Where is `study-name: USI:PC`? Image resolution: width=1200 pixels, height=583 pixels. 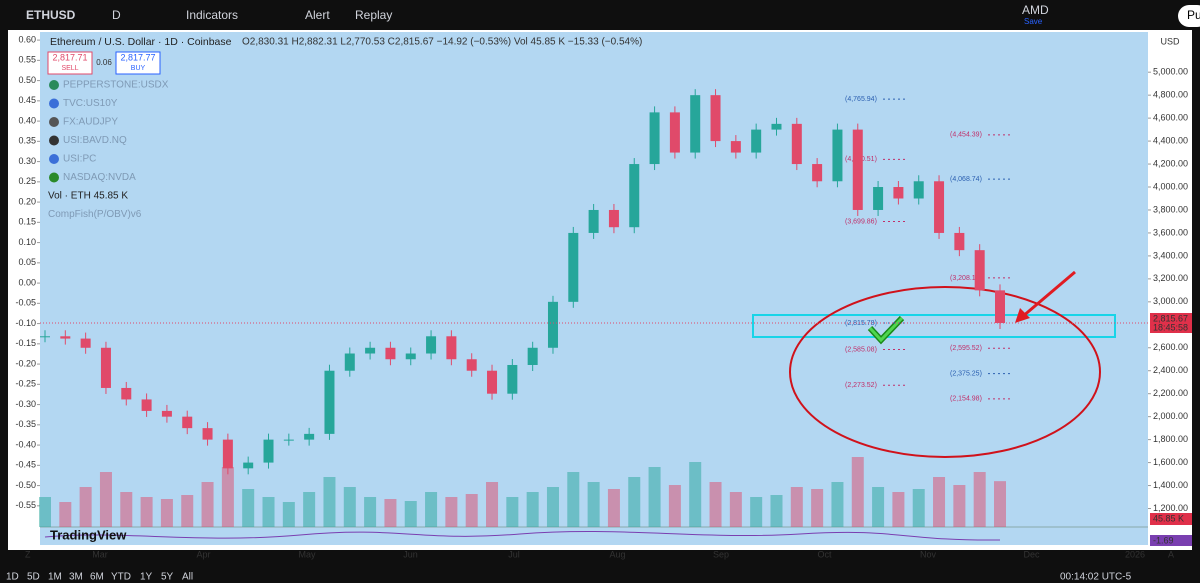
study-name: USI:PC is located at coordinates (79, 159).